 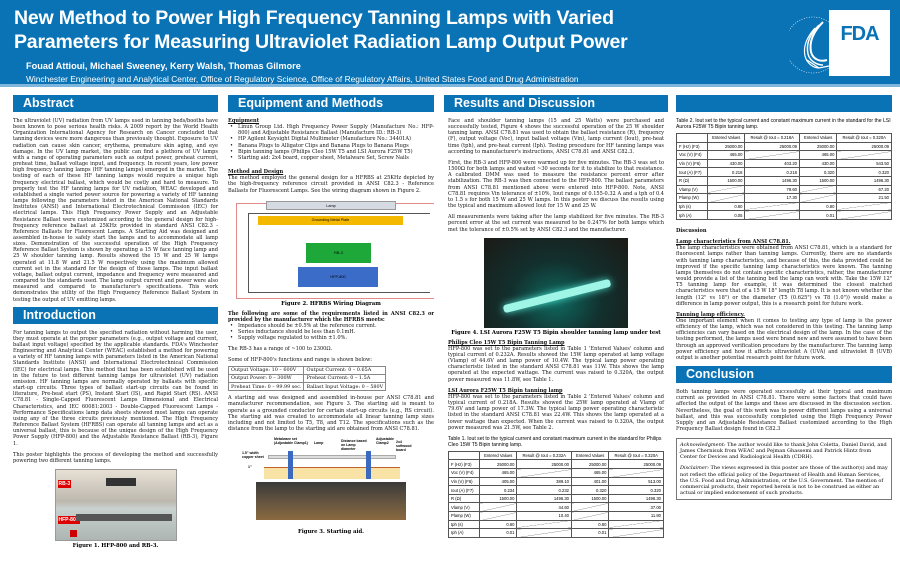 I want to click on figure-2-caption: Figure 2. HFRBS Wiring Diagram, so click(x=331, y=303).